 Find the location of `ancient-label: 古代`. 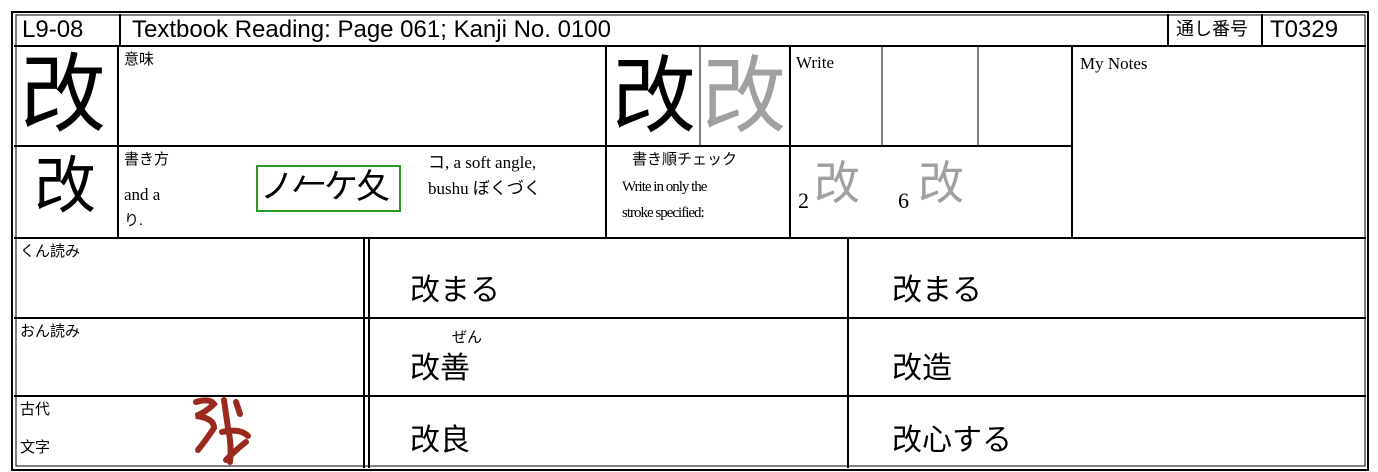

ancient-label: 古代 is located at coordinates (35, 409).